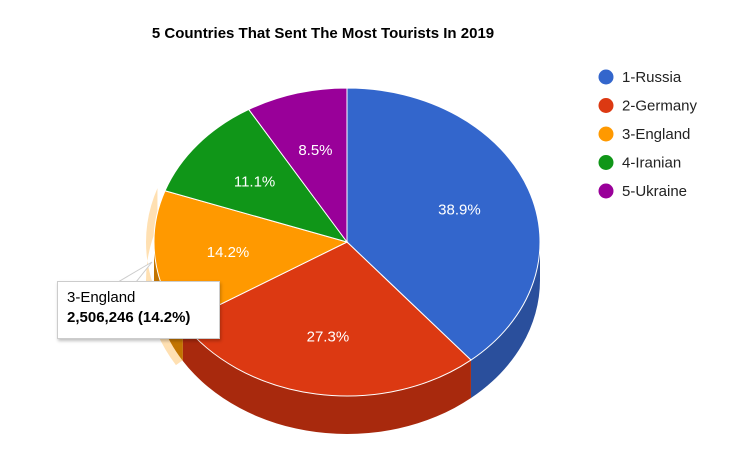 The height and width of the screenshot is (449, 737). What do you see at coordinates (652, 77) in the screenshot?
I see `legend-label: 1-Russia` at bounding box center [652, 77].